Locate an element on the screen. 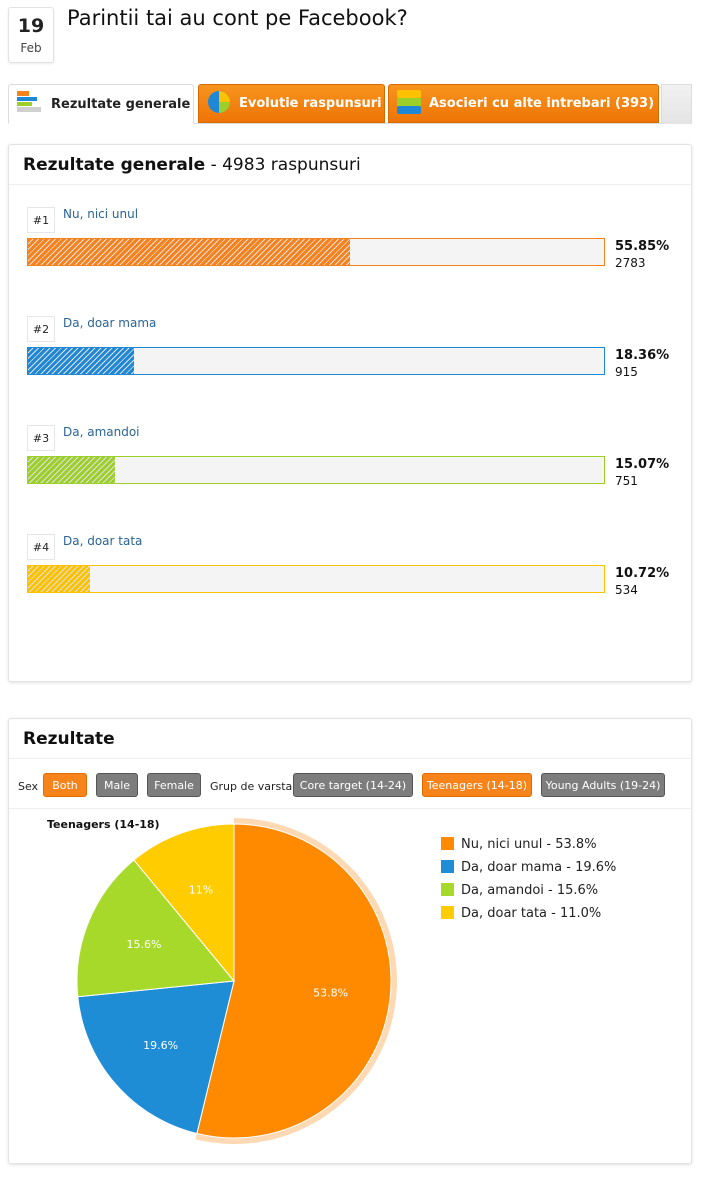  sex-filter-label: Sex is located at coordinates (28, 786).